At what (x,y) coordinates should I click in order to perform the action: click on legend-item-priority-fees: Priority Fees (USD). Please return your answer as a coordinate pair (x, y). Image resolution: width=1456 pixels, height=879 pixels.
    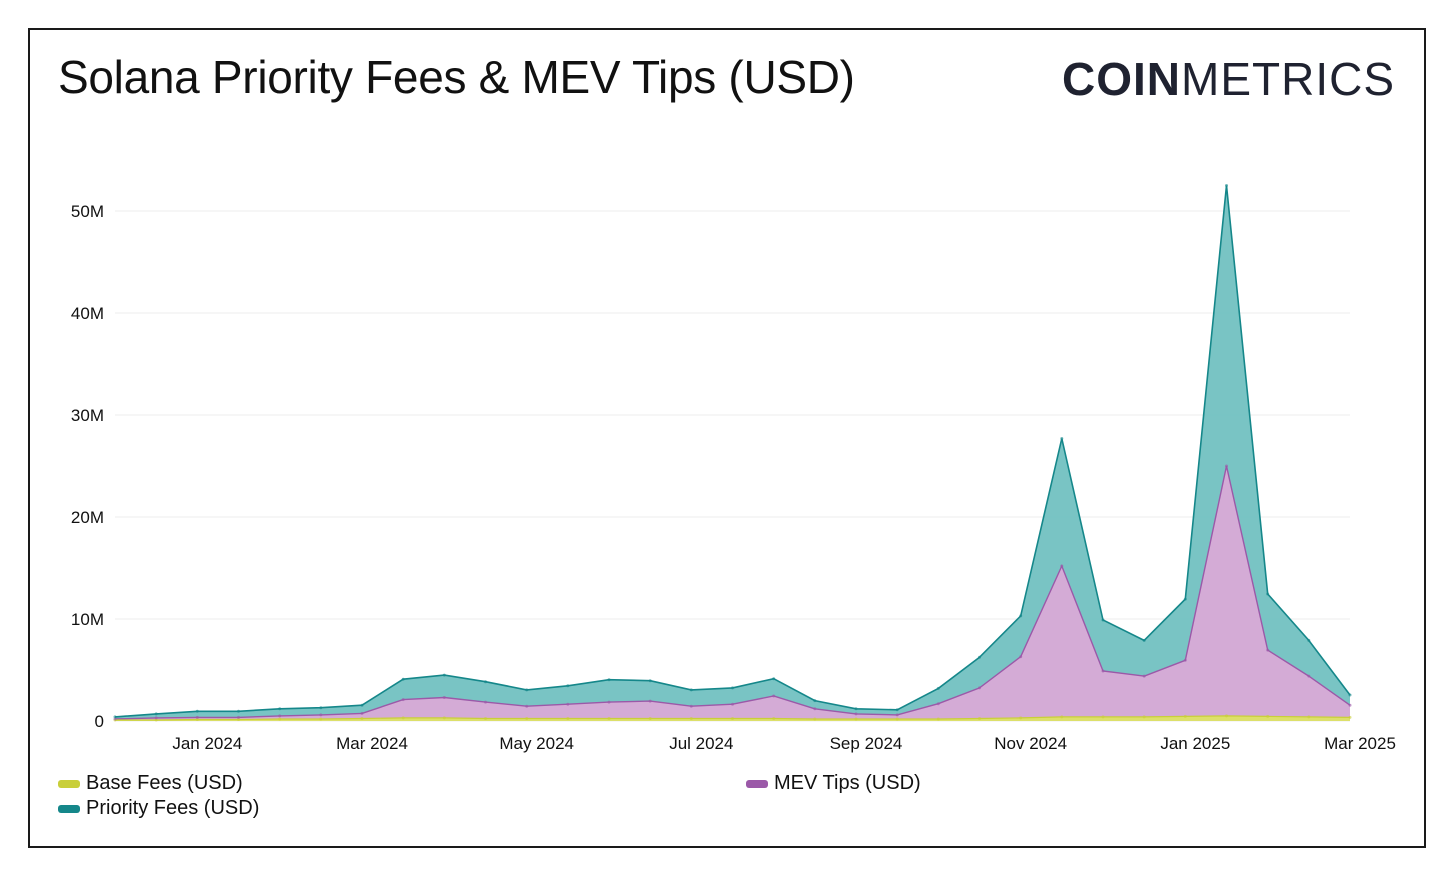
    Looking at the image, I should click on (158, 808).